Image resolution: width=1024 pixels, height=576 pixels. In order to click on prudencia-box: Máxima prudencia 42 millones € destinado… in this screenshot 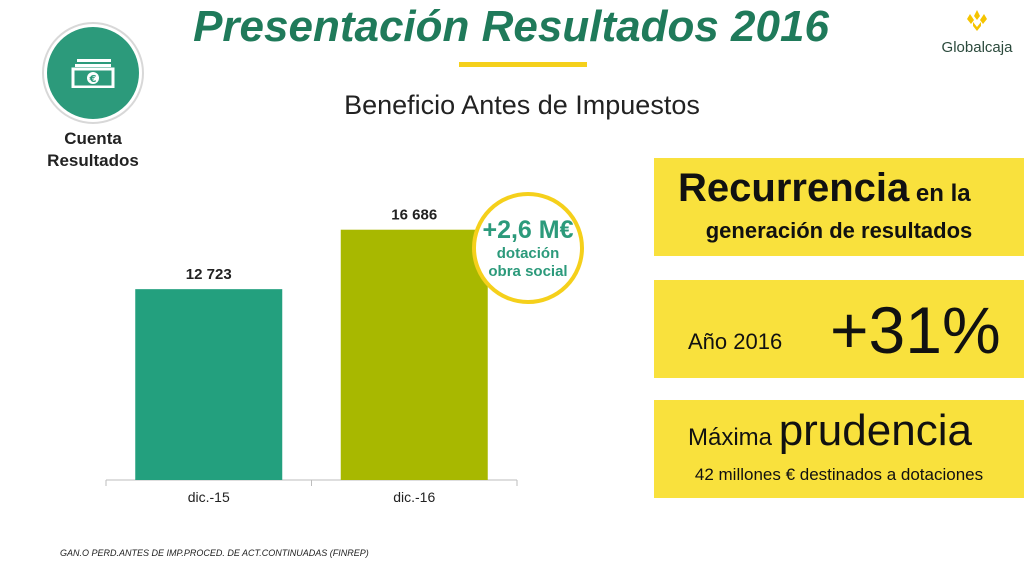, I will do `click(839, 449)`.